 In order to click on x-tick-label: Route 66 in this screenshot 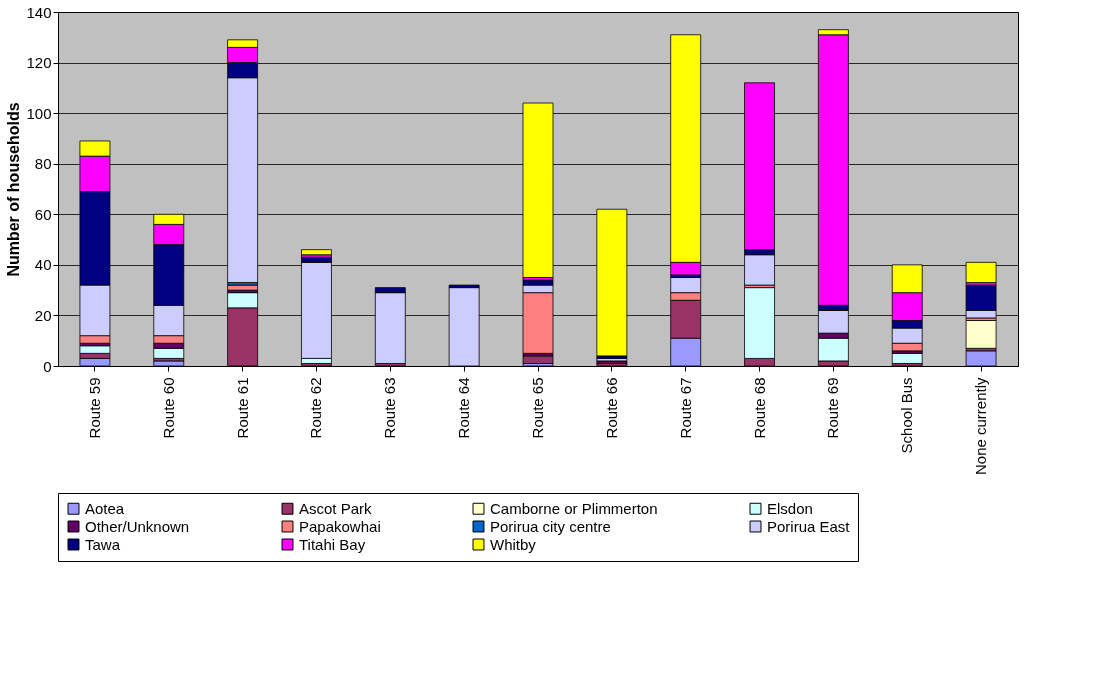, I will do `click(611, 408)`.